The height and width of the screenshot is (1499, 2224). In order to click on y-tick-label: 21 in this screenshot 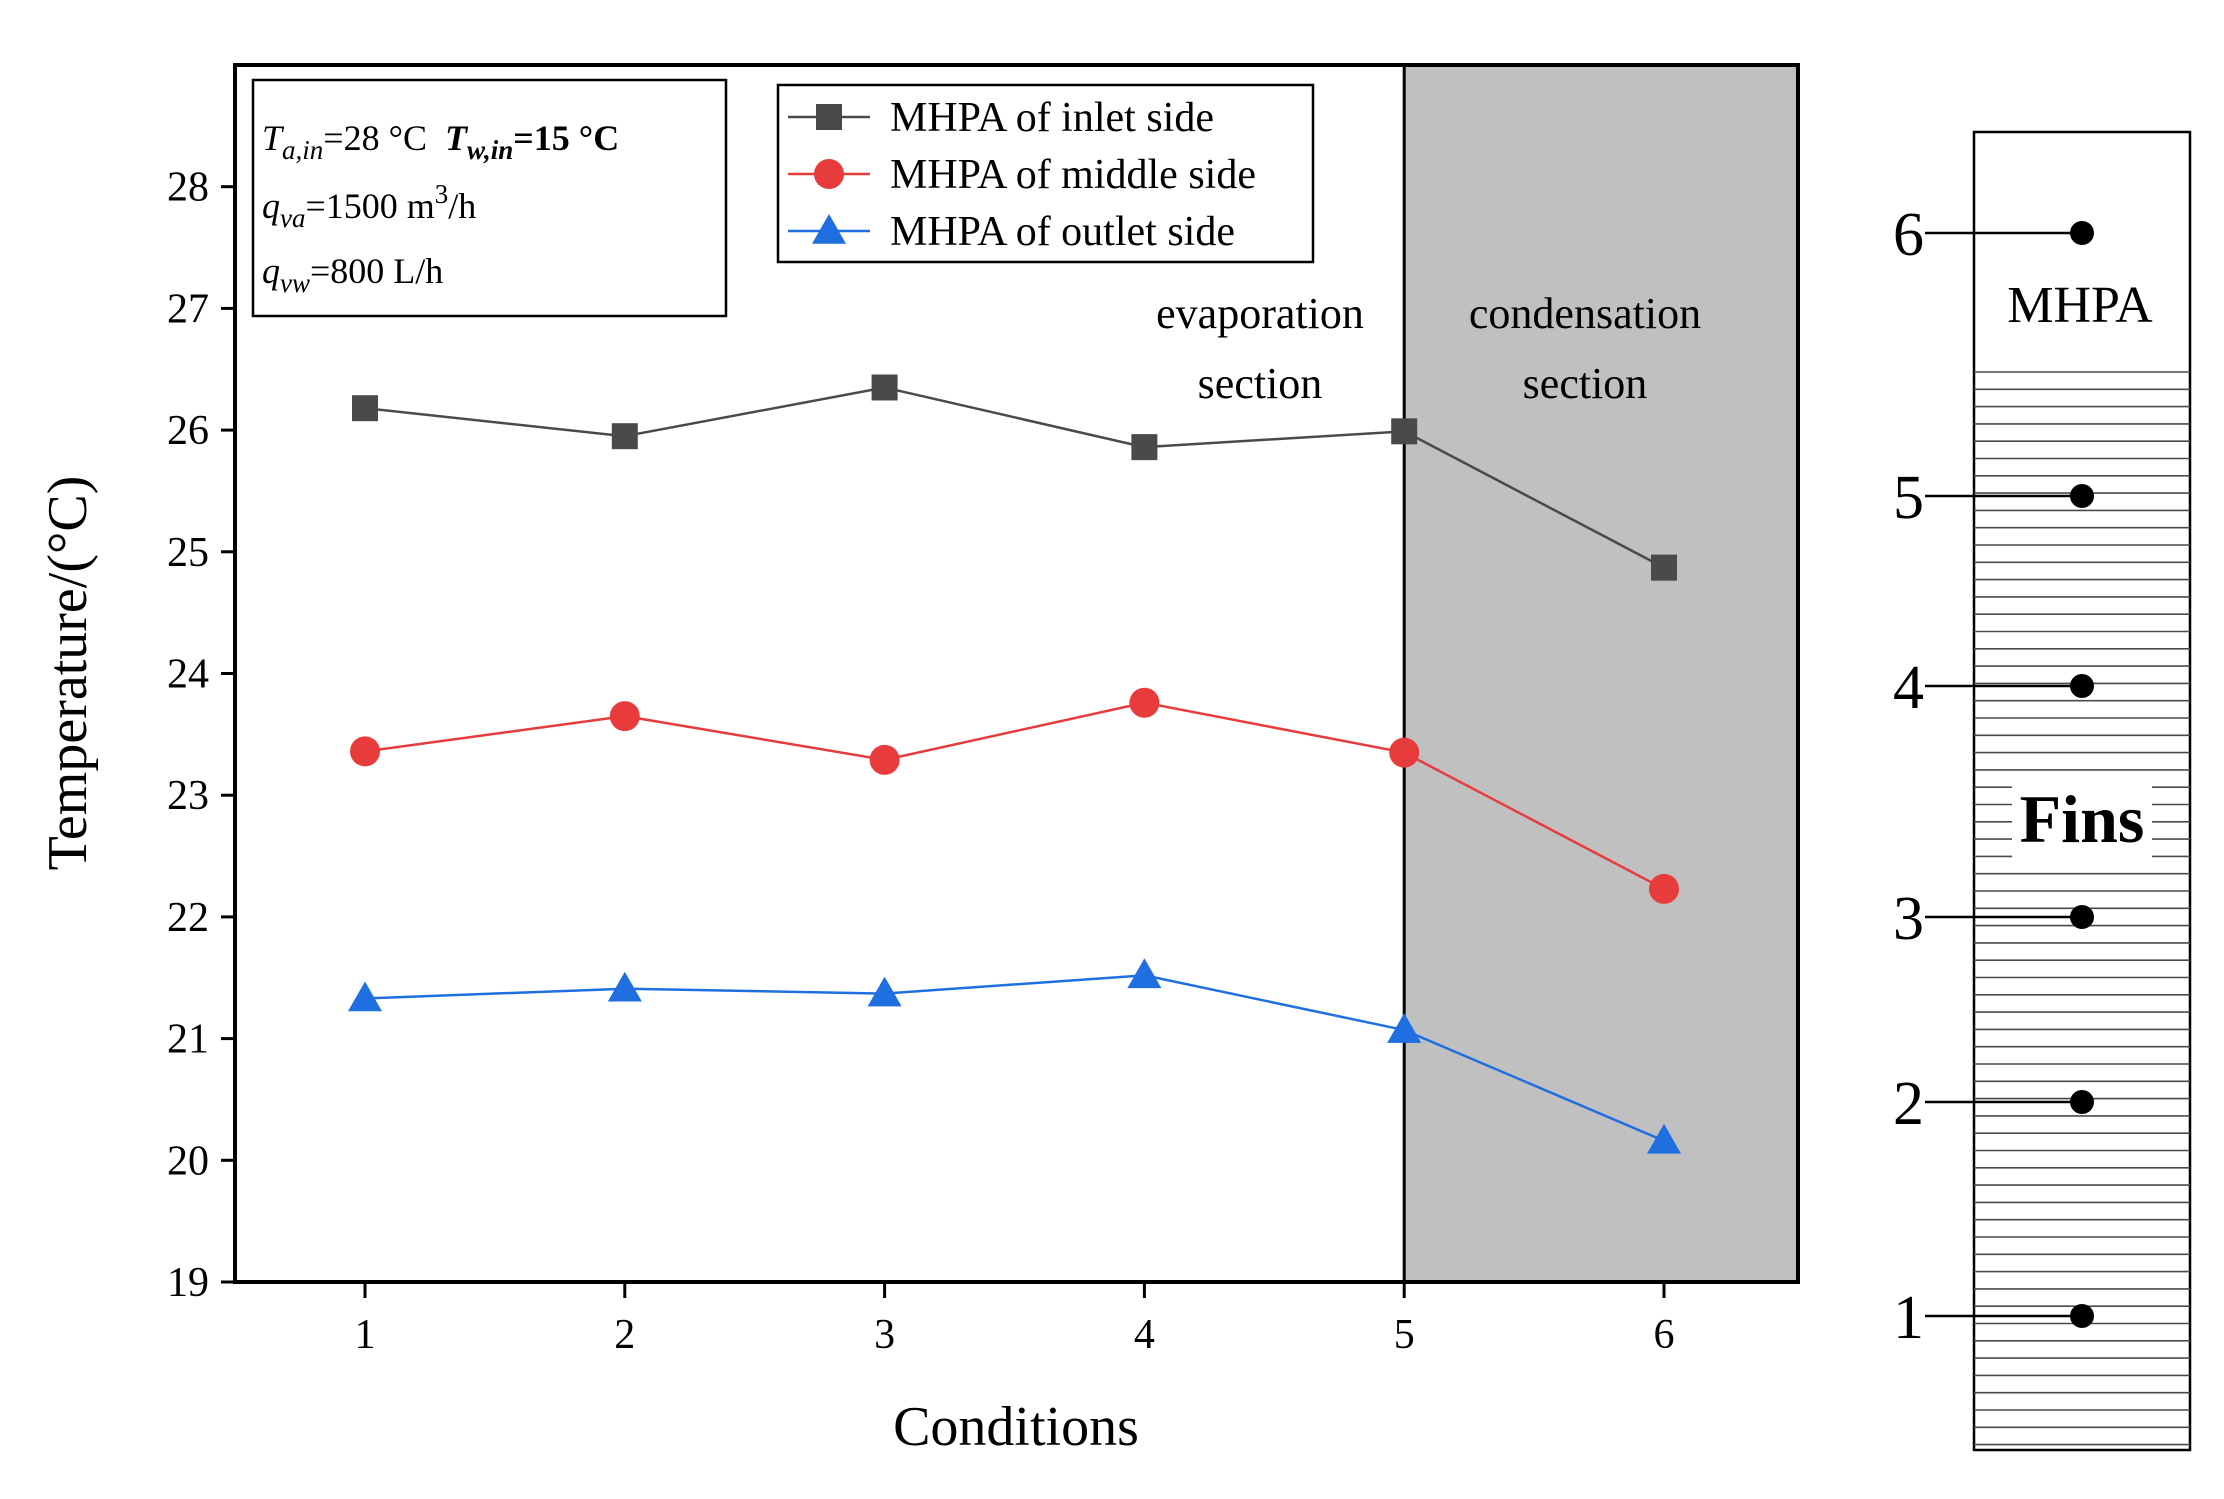, I will do `click(188, 1040)`.